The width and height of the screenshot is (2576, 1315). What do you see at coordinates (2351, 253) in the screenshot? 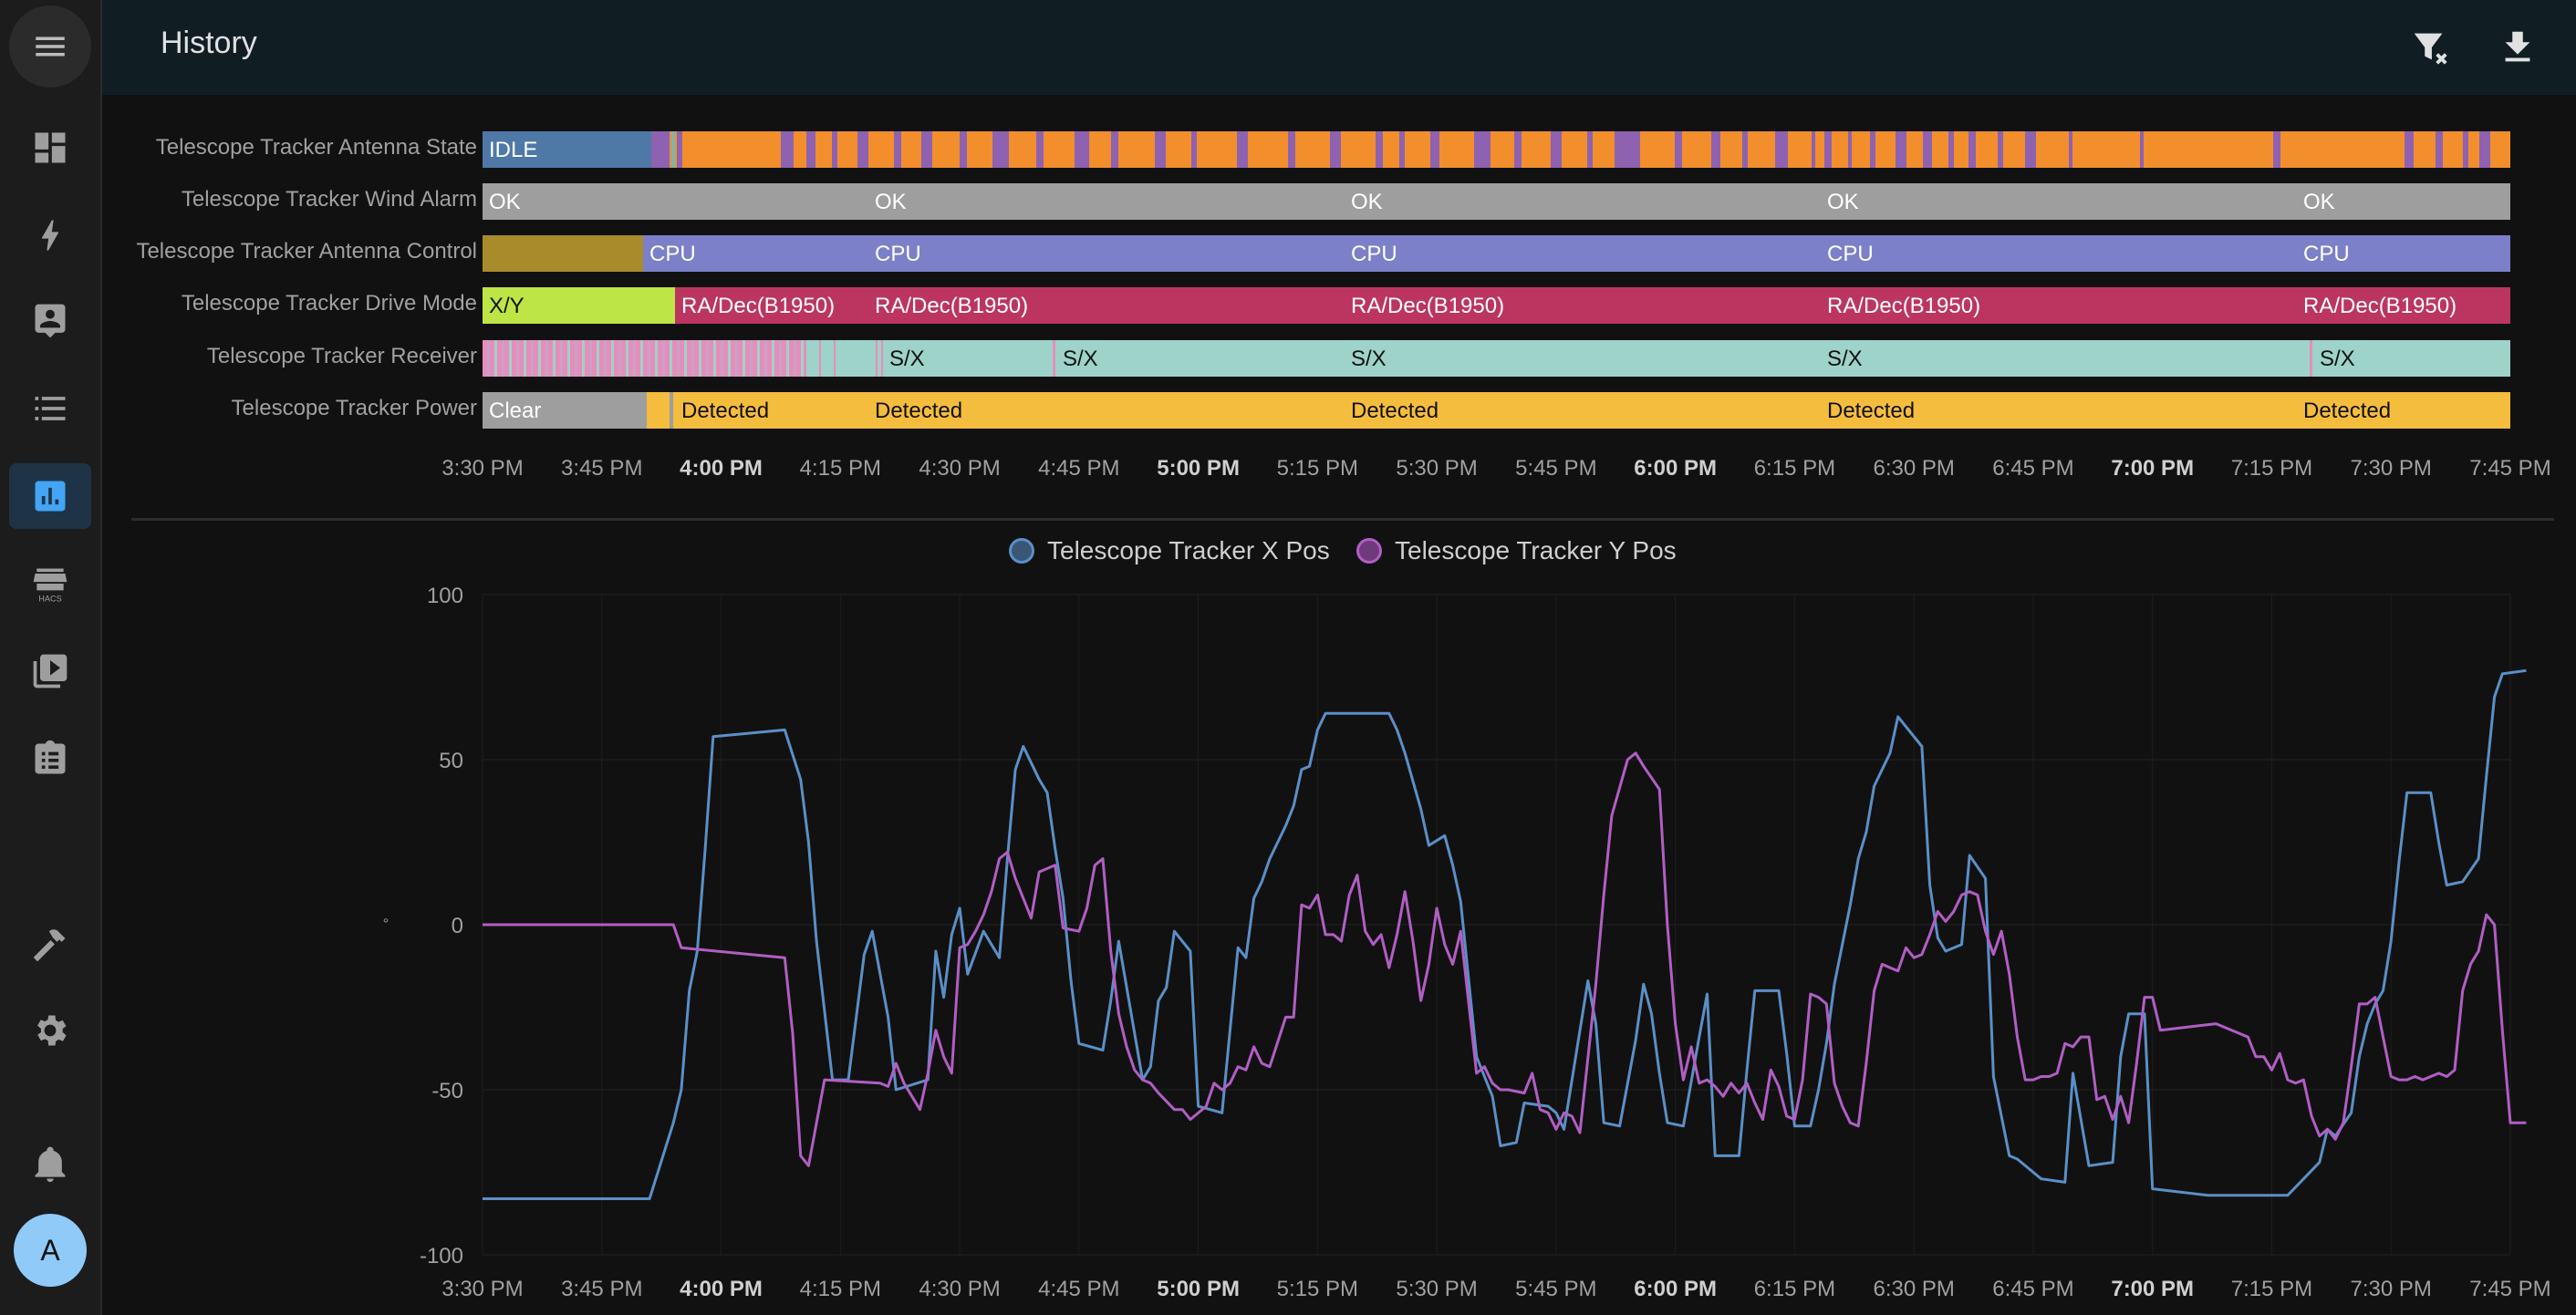
I see `timeline-segment-cpu-label: CPU` at bounding box center [2351, 253].